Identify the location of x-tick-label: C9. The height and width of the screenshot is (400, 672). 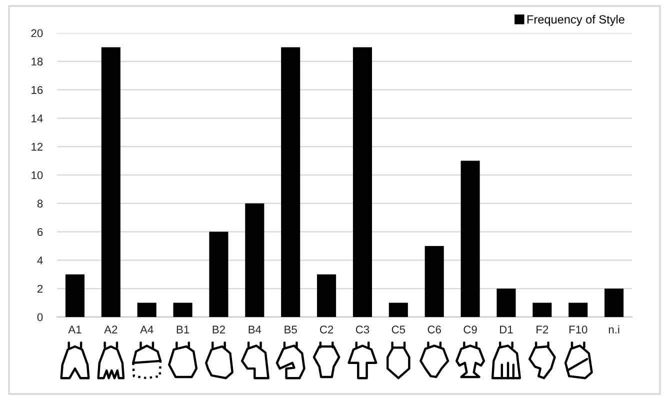
(470, 330).